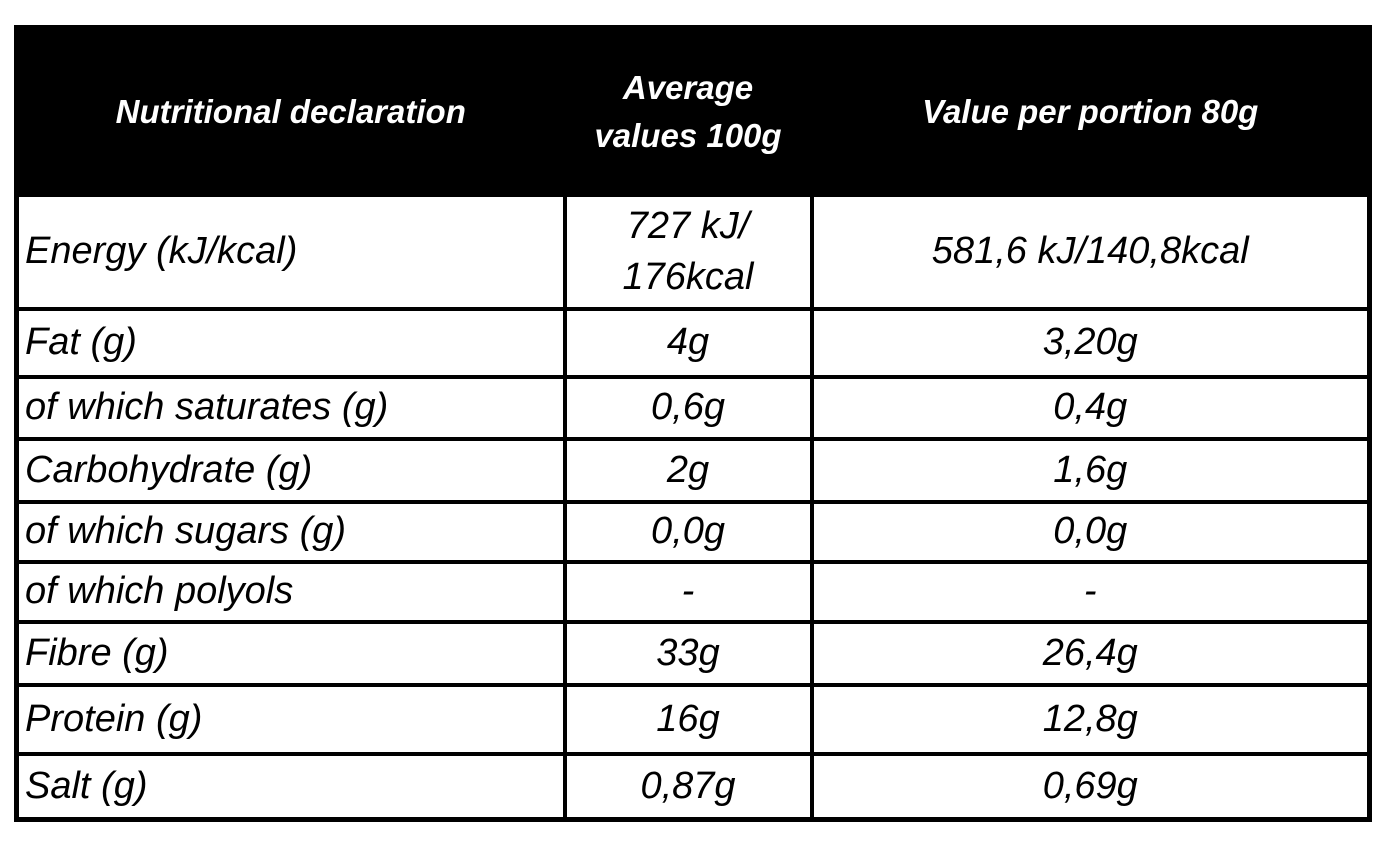  What do you see at coordinates (688, 470) in the screenshot?
I see `value-per-100g: 2g` at bounding box center [688, 470].